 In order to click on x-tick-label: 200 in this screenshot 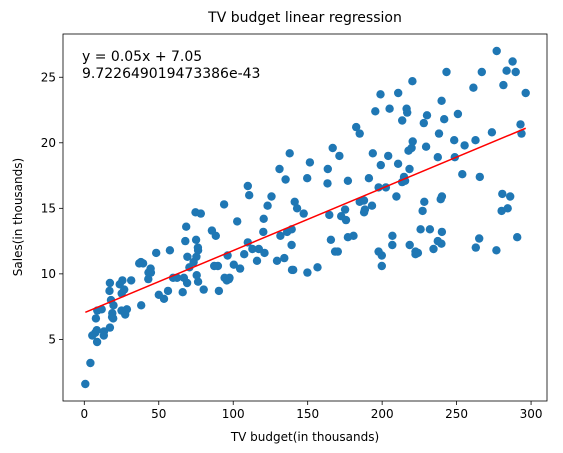, I will do `click(382, 414)`.